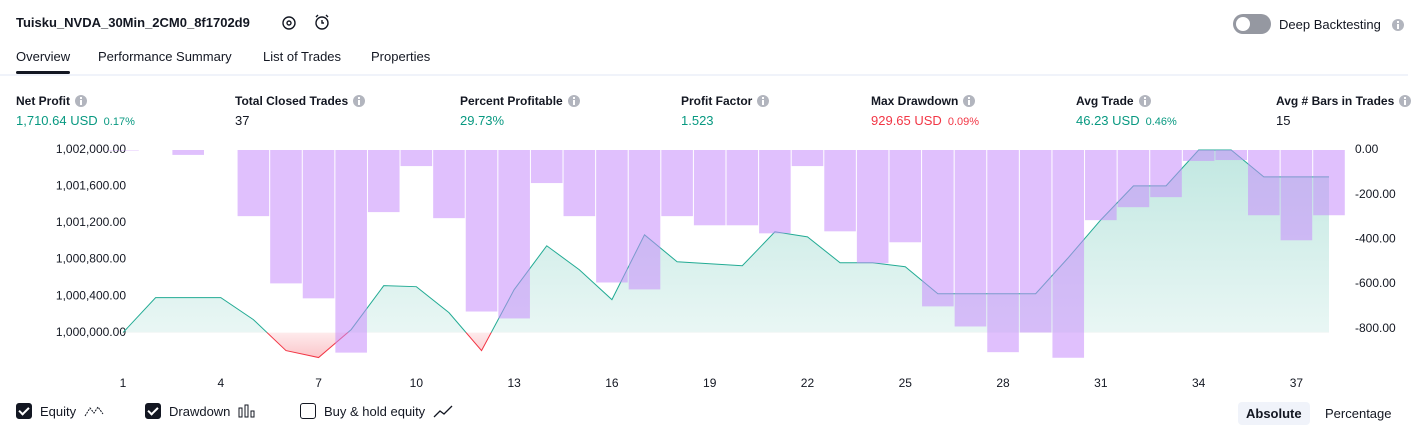 Image resolution: width=1424 pixels, height=438 pixels. Describe the element at coordinates (91, 186) in the screenshot. I see `y-tick-label: 1,001,600.00` at that location.